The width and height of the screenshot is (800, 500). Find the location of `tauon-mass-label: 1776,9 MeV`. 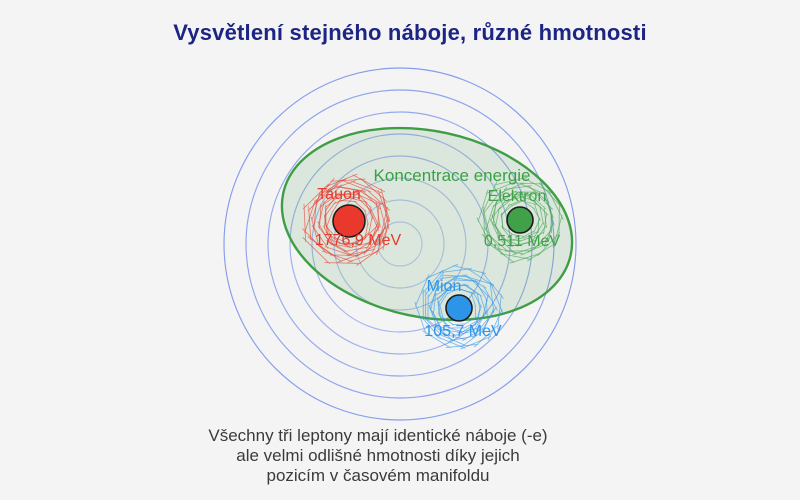

tauon-mass-label: 1776,9 MeV is located at coordinates (358, 240).